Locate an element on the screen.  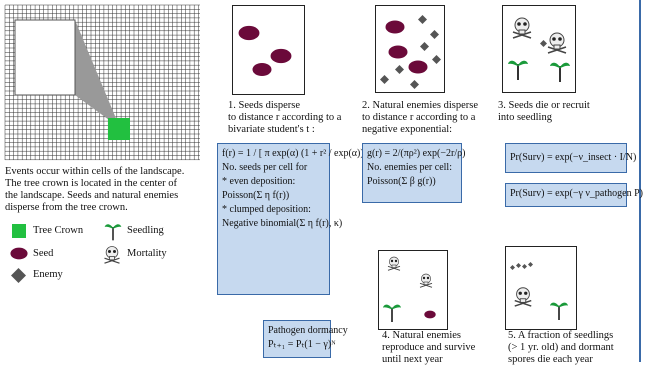
text-line: * clumped deposition: is located at coordinates (266, 209).